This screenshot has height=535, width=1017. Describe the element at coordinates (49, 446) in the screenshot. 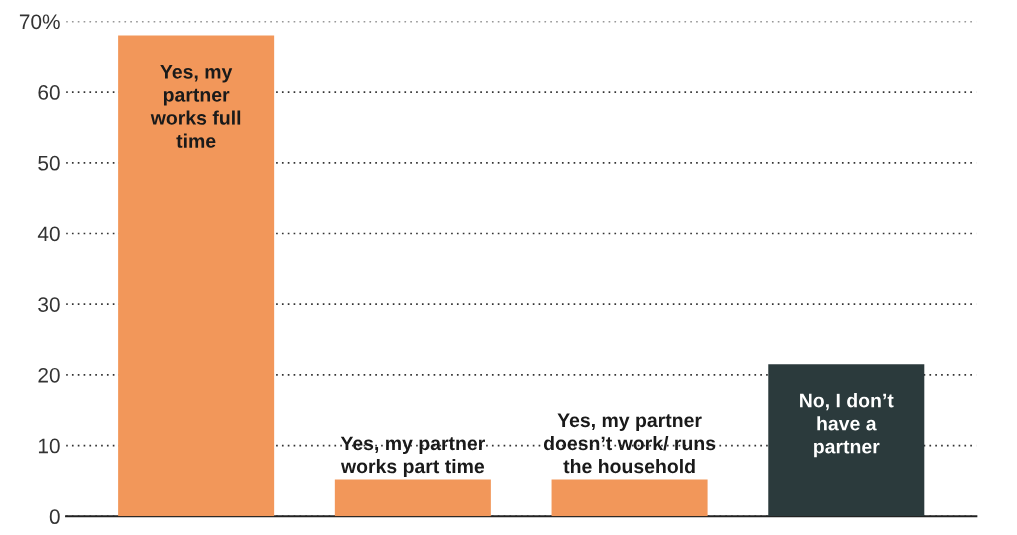

I see `y-tick-label: 10` at that location.